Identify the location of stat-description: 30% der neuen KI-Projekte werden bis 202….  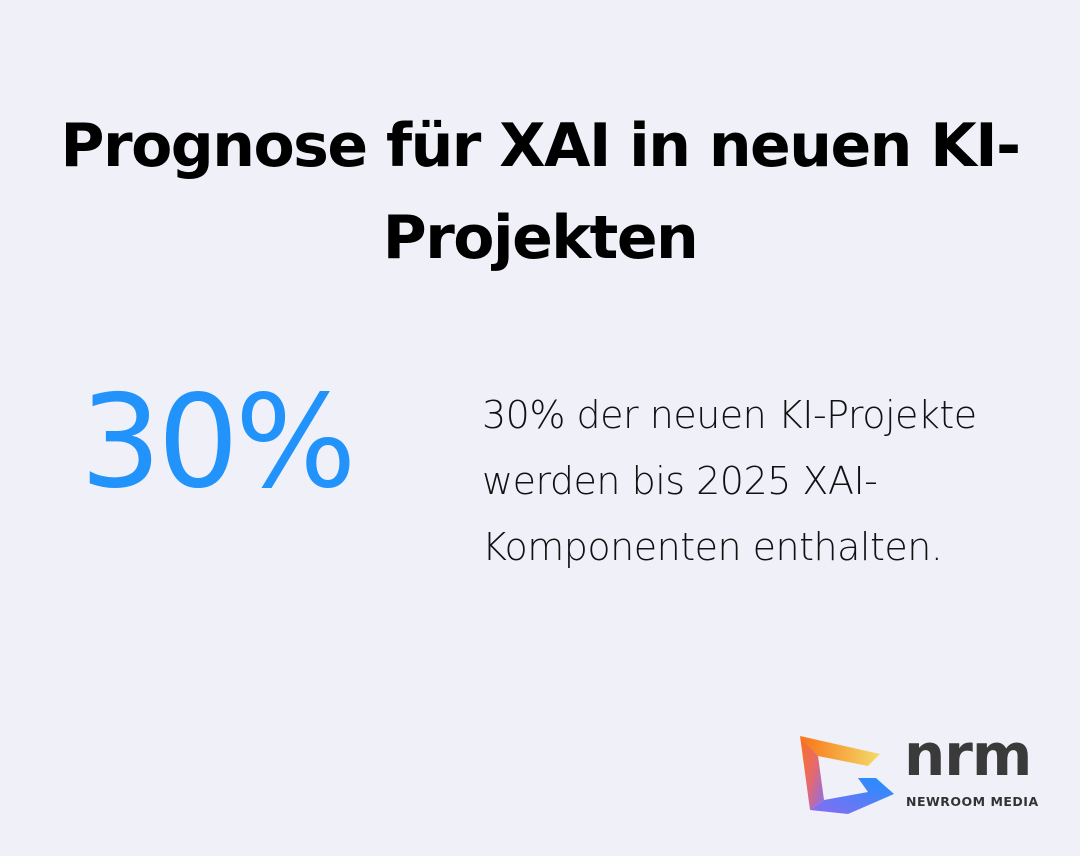
(729, 481).